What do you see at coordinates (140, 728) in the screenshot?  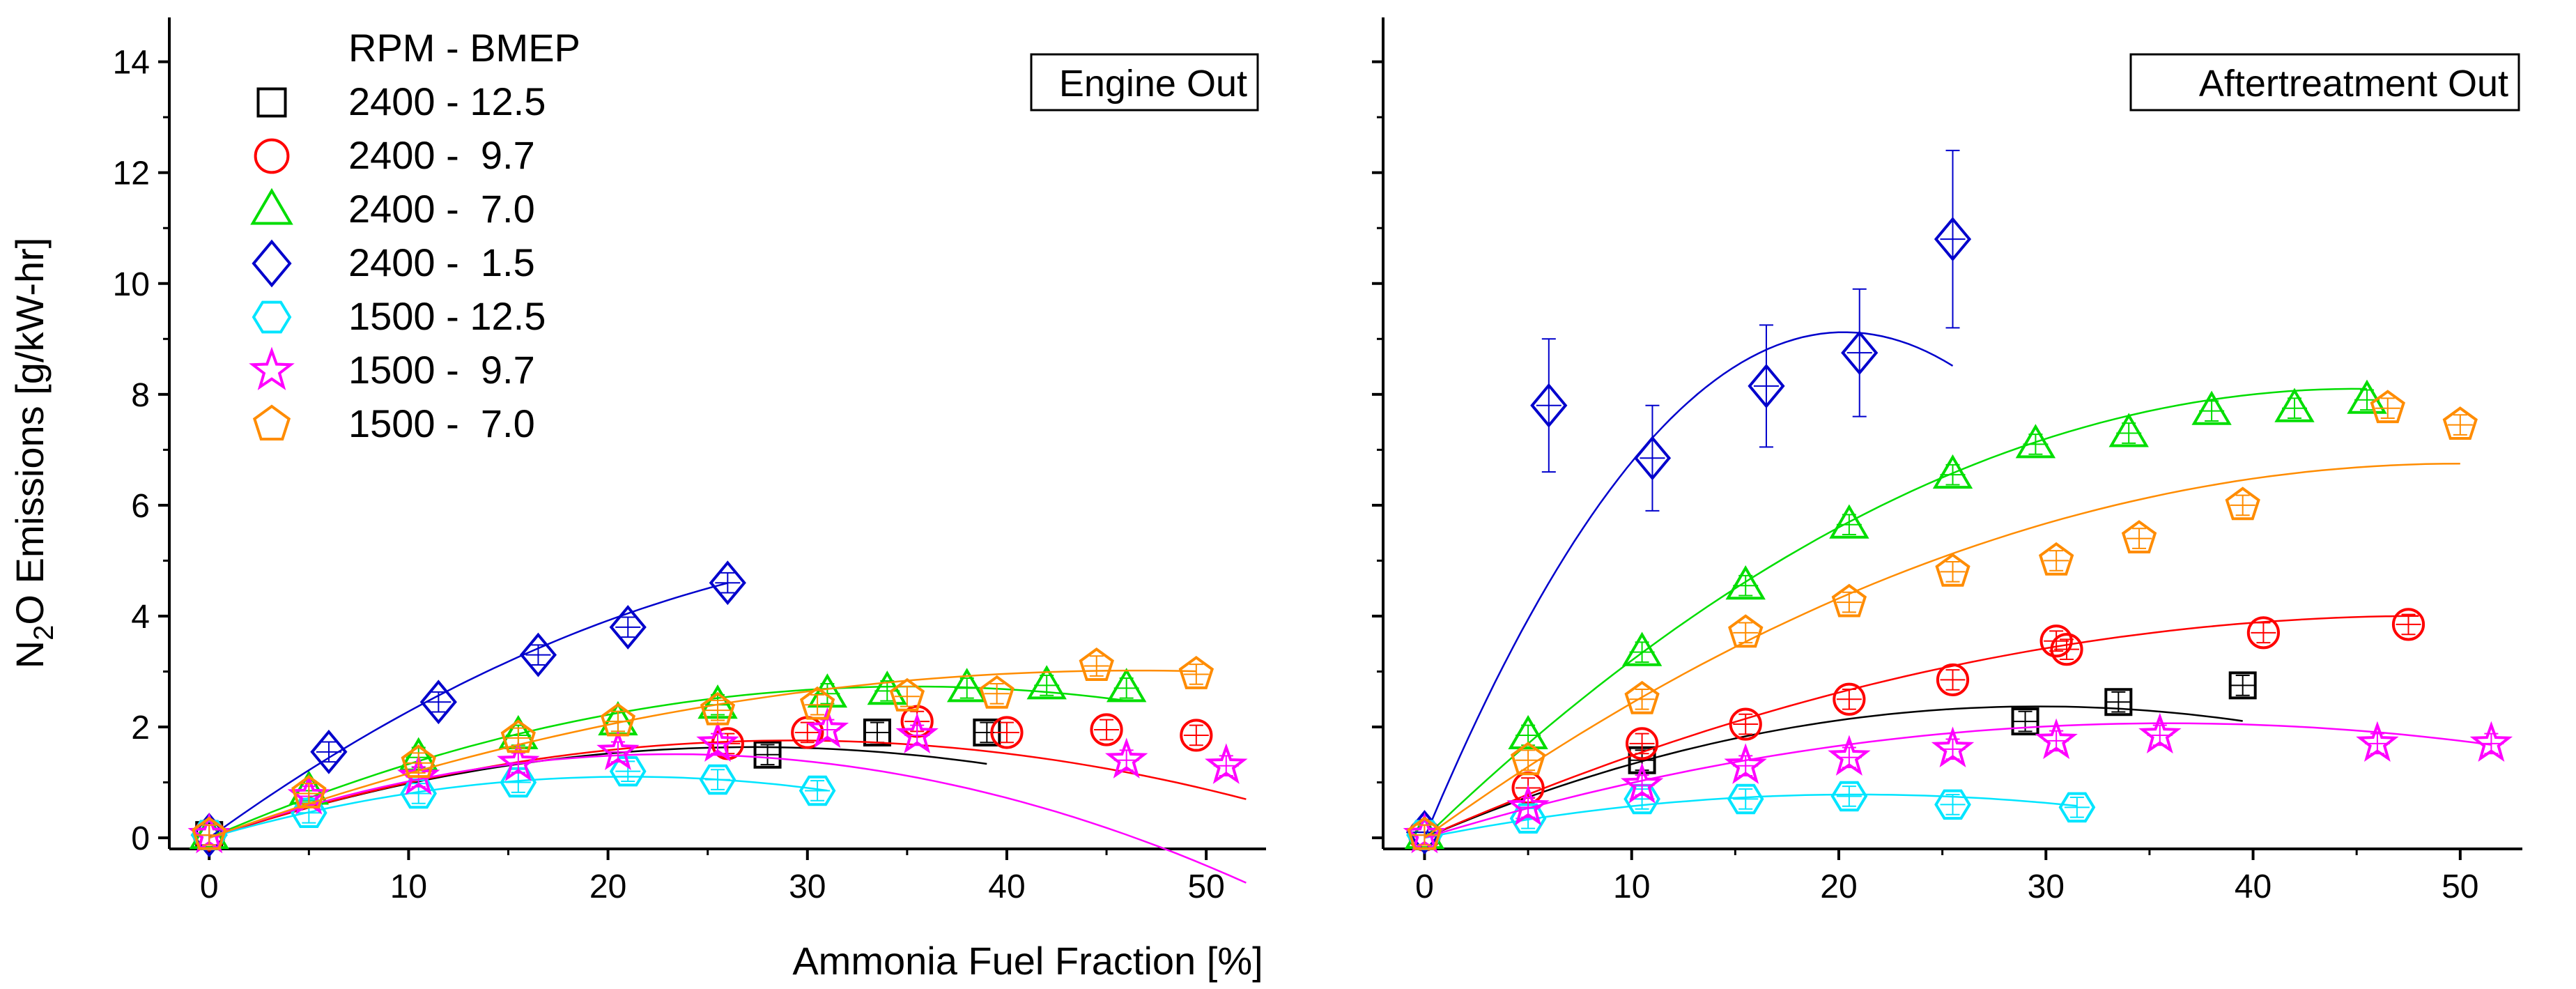 I see `y-tick-label: 2` at bounding box center [140, 728].